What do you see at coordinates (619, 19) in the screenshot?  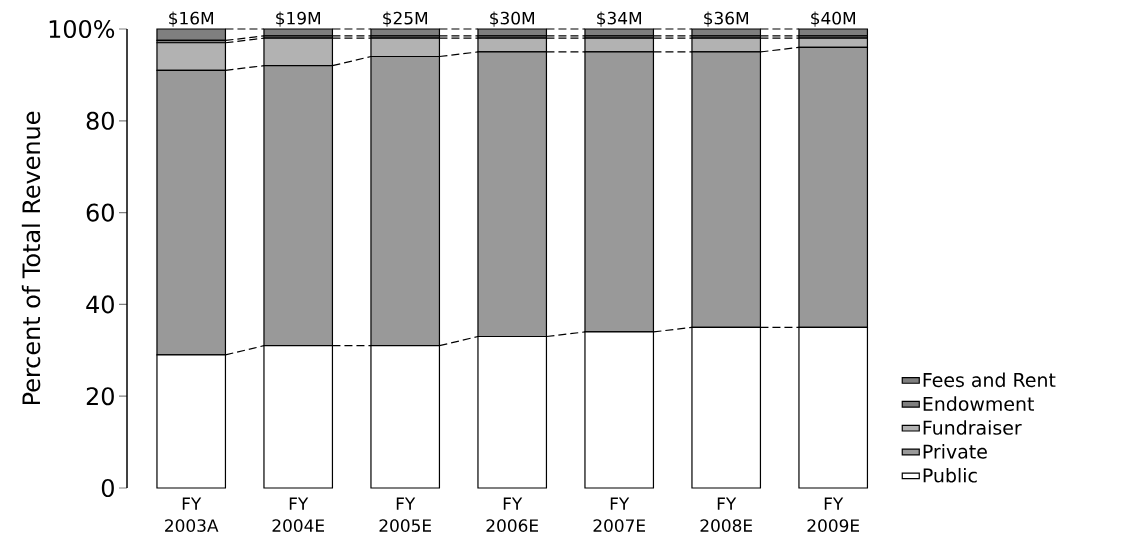 I see `annotation: $34M` at bounding box center [619, 19].